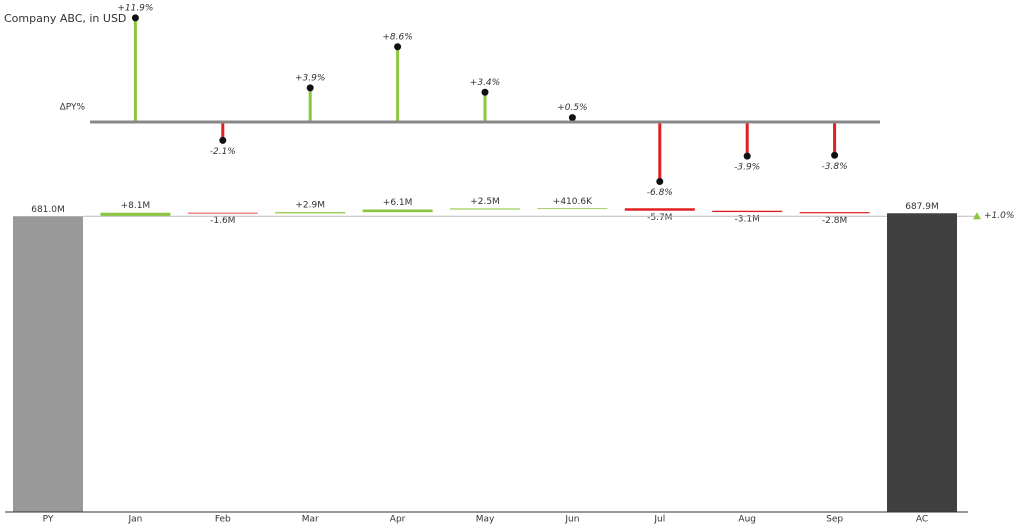 The width and height of the screenshot is (1030, 530). Describe the element at coordinates (572, 108) in the screenshot. I see `value-label: +0.5%` at that location.